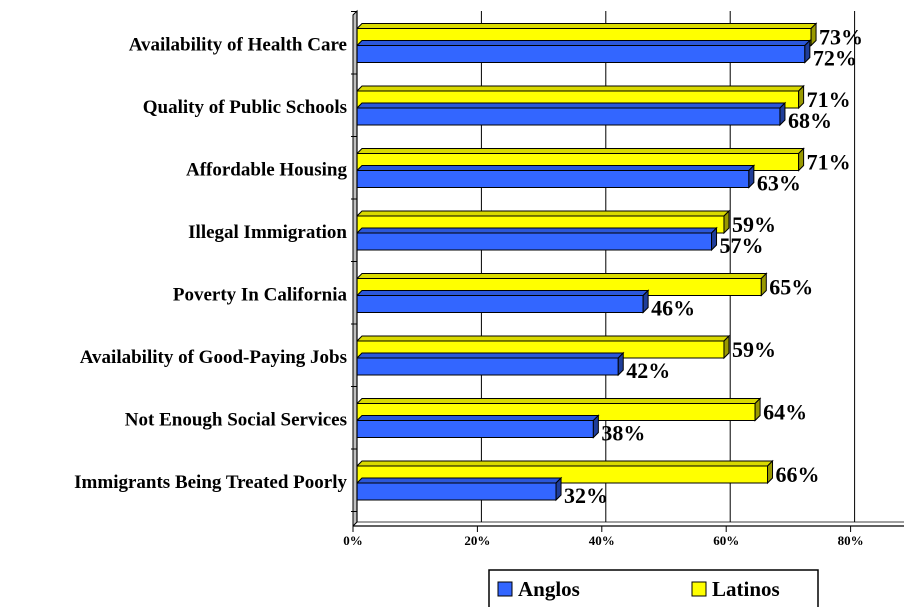  Describe the element at coordinates (835, 58) in the screenshot. I see `data-label-anglos: 72%` at that location.